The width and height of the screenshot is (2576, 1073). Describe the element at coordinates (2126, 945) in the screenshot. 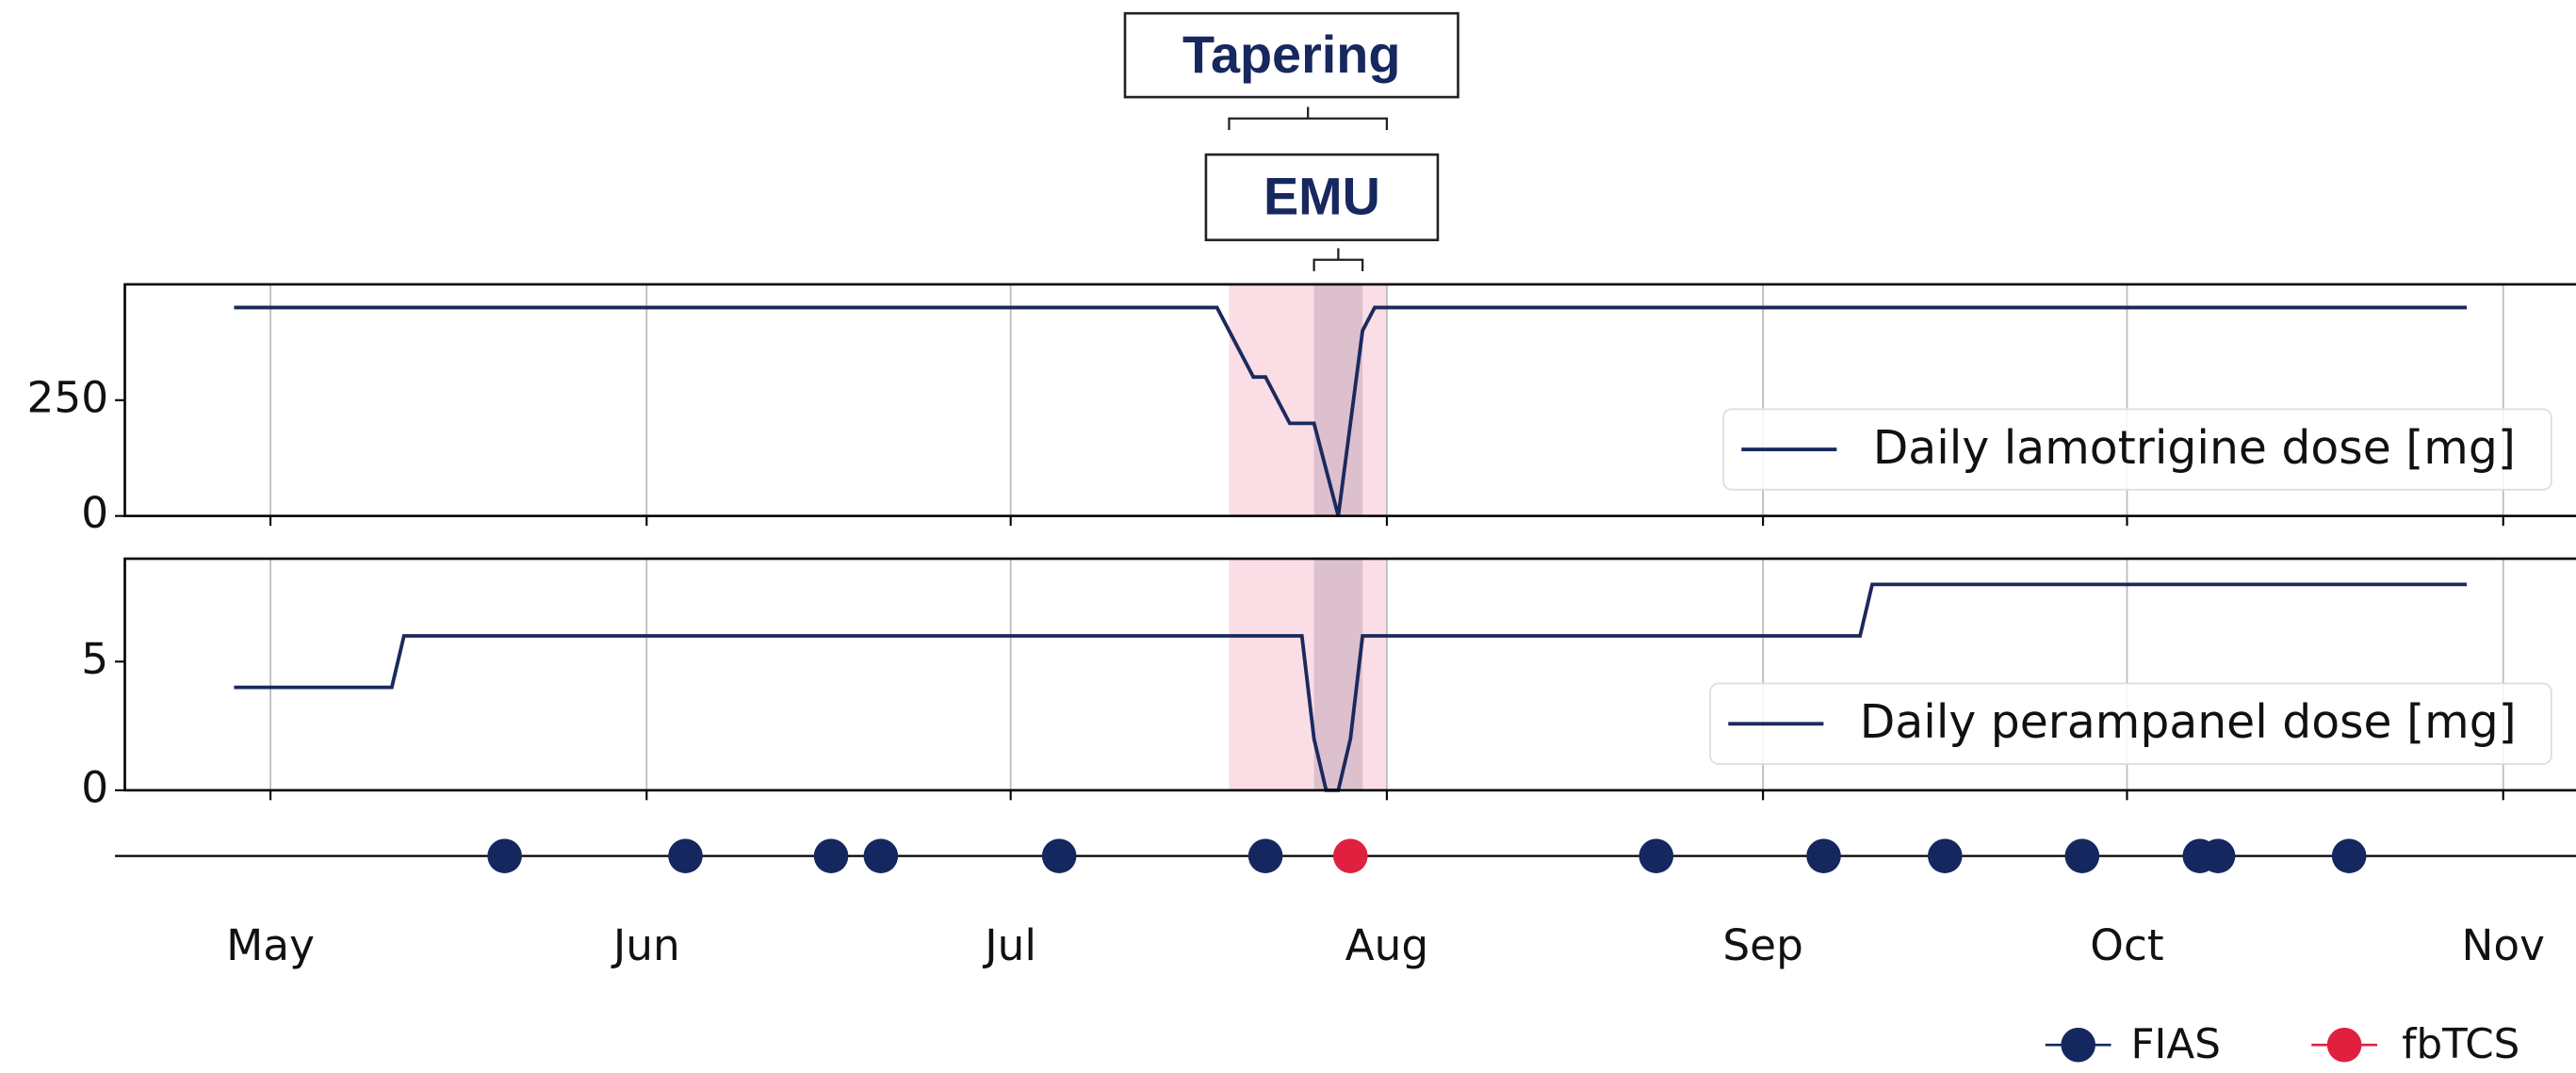

I see `x-tick-label: Oct` at that location.